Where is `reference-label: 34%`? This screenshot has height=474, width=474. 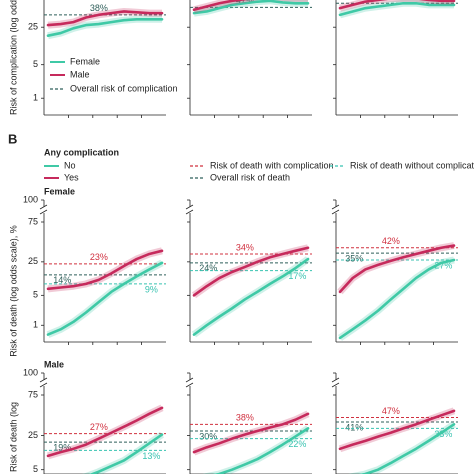 reference-label: 34% is located at coordinates (245, 247).